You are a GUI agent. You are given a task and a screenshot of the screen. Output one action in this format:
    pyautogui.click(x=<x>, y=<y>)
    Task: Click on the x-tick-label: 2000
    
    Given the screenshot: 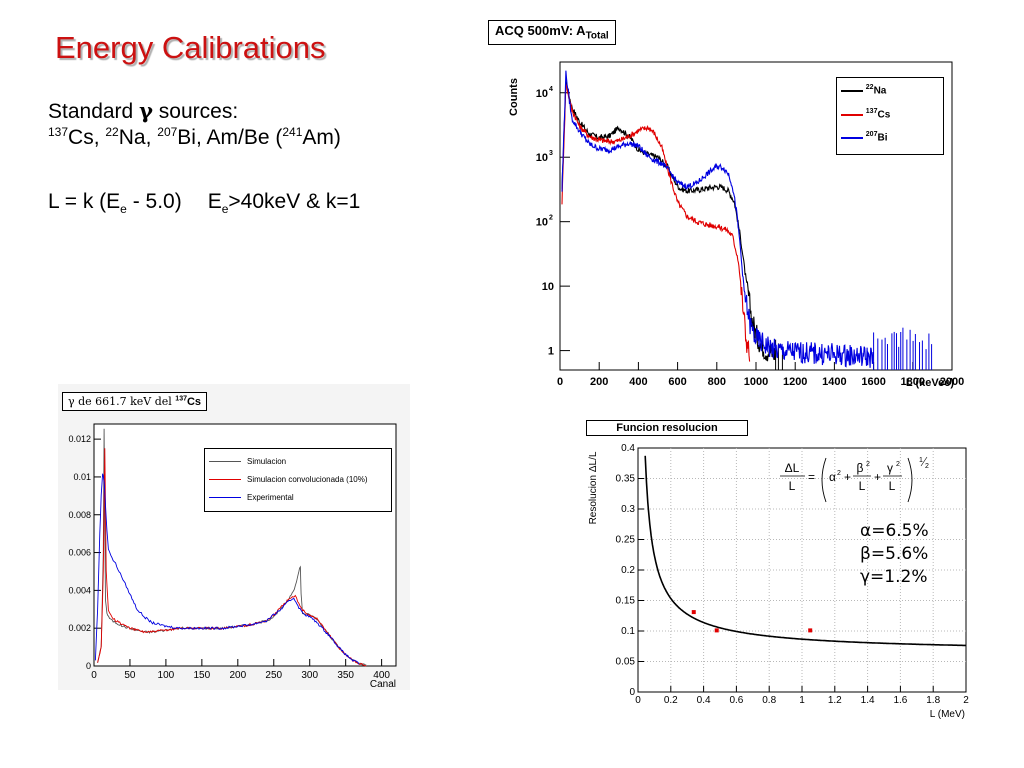 What is the action you would take?
    pyautogui.click(x=952, y=382)
    